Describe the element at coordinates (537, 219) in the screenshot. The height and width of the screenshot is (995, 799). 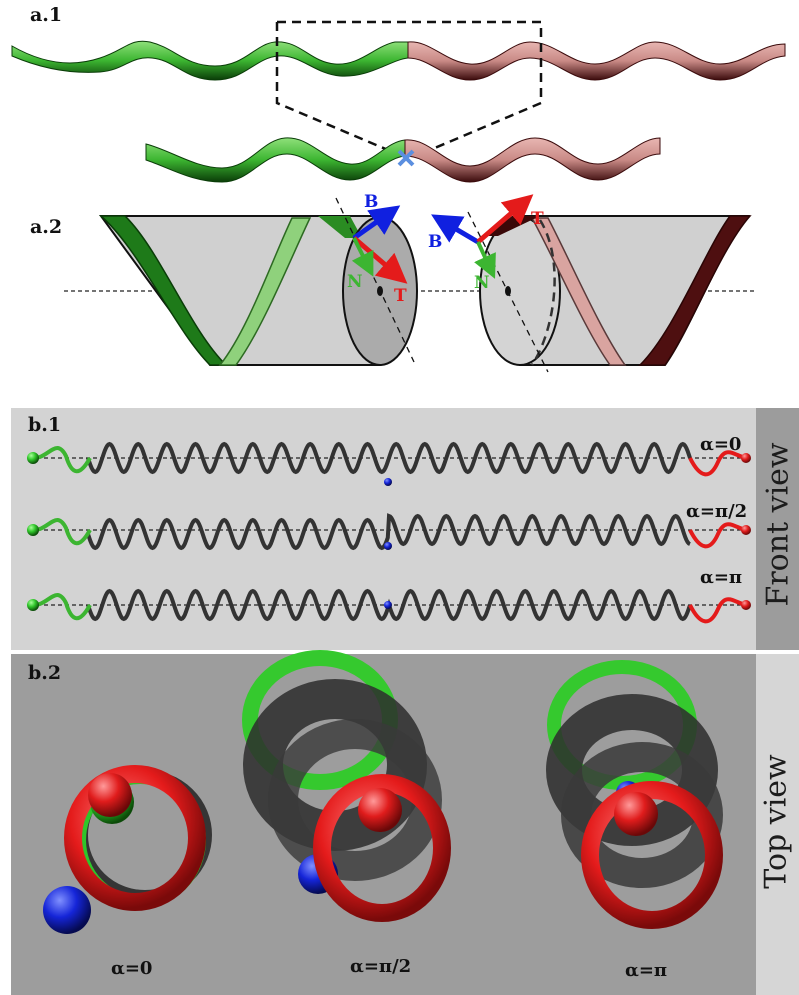
I see `right-label-t: T` at that location.